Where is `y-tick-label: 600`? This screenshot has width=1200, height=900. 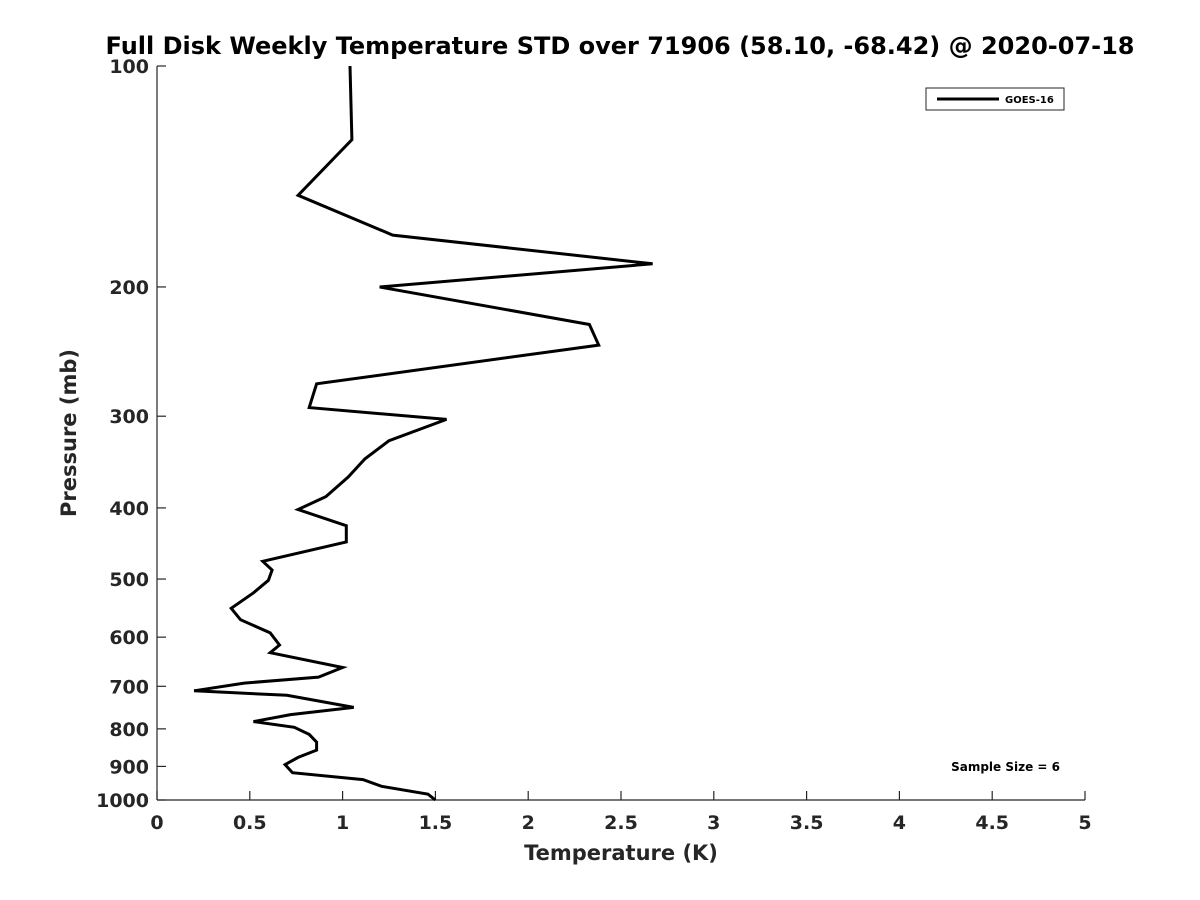
y-tick-label: 600 is located at coordinates (129, 638).